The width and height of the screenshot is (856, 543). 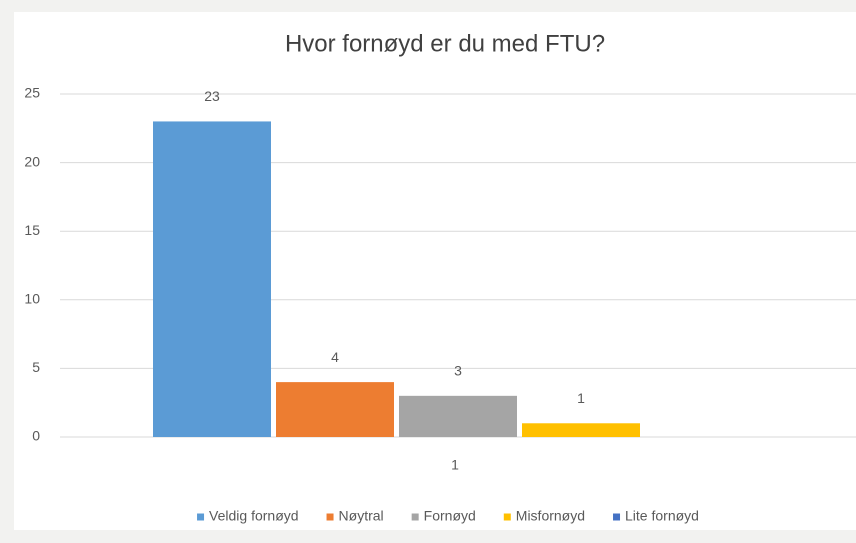 I want to click on legend-label: Fornøyd, so click(x=450, y=516).